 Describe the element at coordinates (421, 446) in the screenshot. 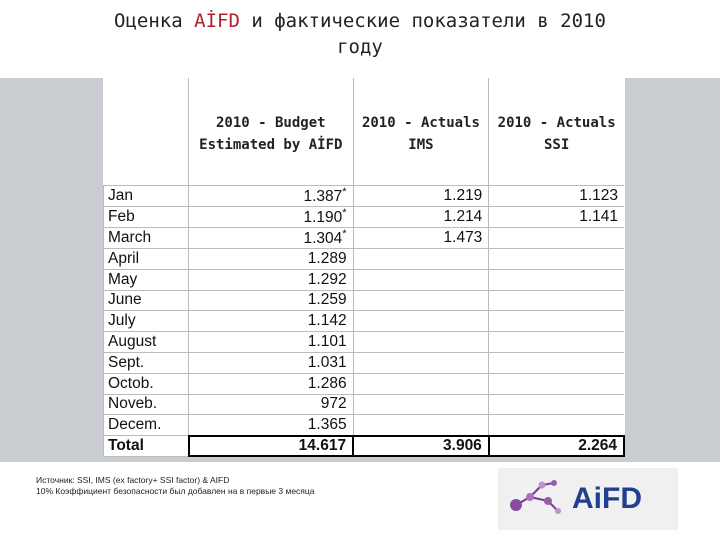

I see `total-ims: 3.906` at that location.